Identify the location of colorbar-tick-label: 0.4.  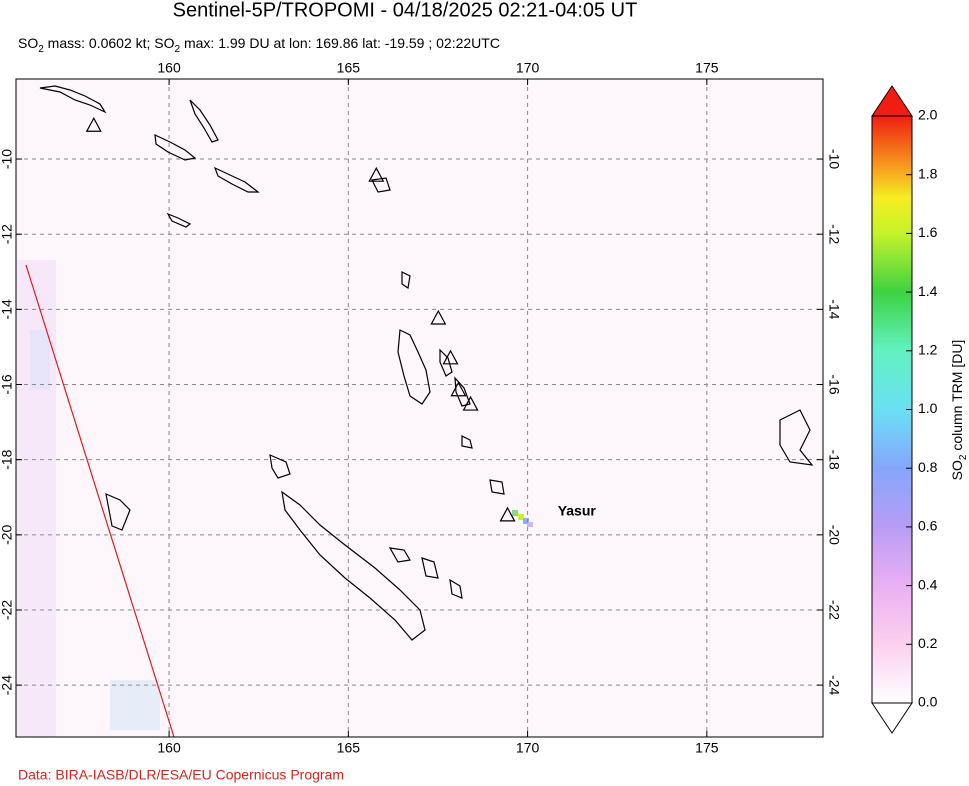
(928, 584).